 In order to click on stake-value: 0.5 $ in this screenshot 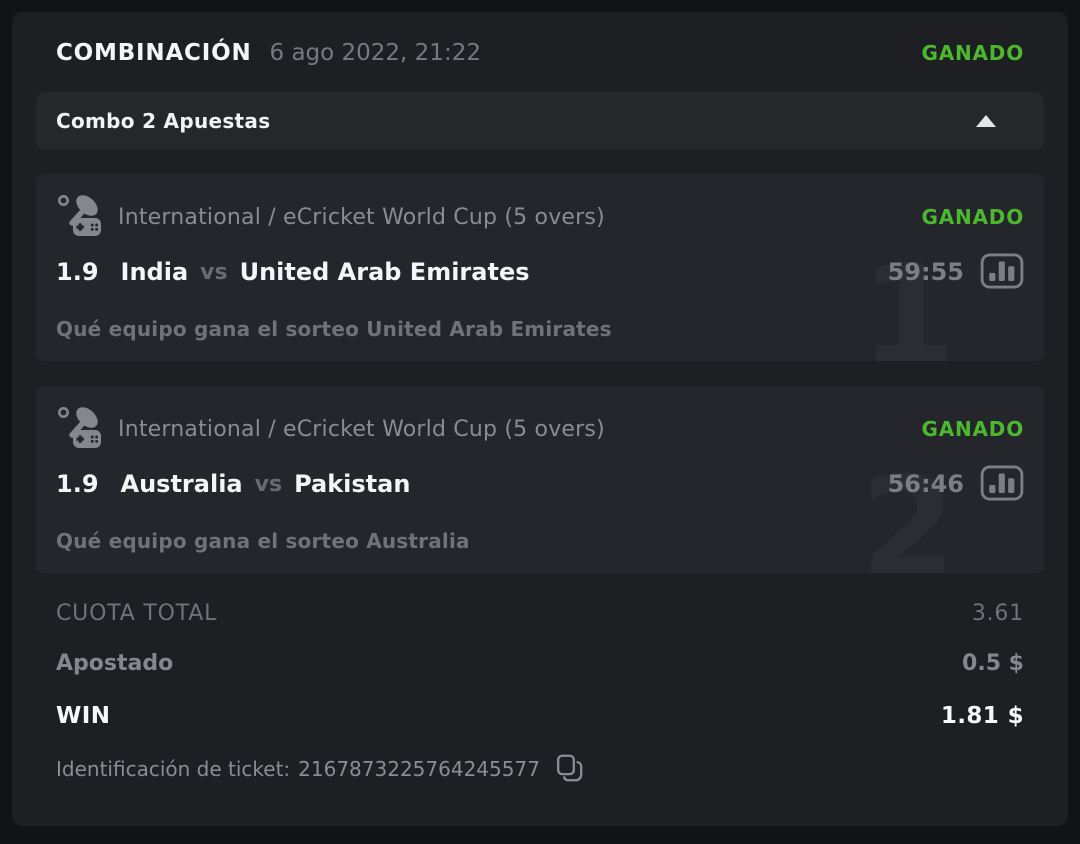, I will do `click(993, 663)`.